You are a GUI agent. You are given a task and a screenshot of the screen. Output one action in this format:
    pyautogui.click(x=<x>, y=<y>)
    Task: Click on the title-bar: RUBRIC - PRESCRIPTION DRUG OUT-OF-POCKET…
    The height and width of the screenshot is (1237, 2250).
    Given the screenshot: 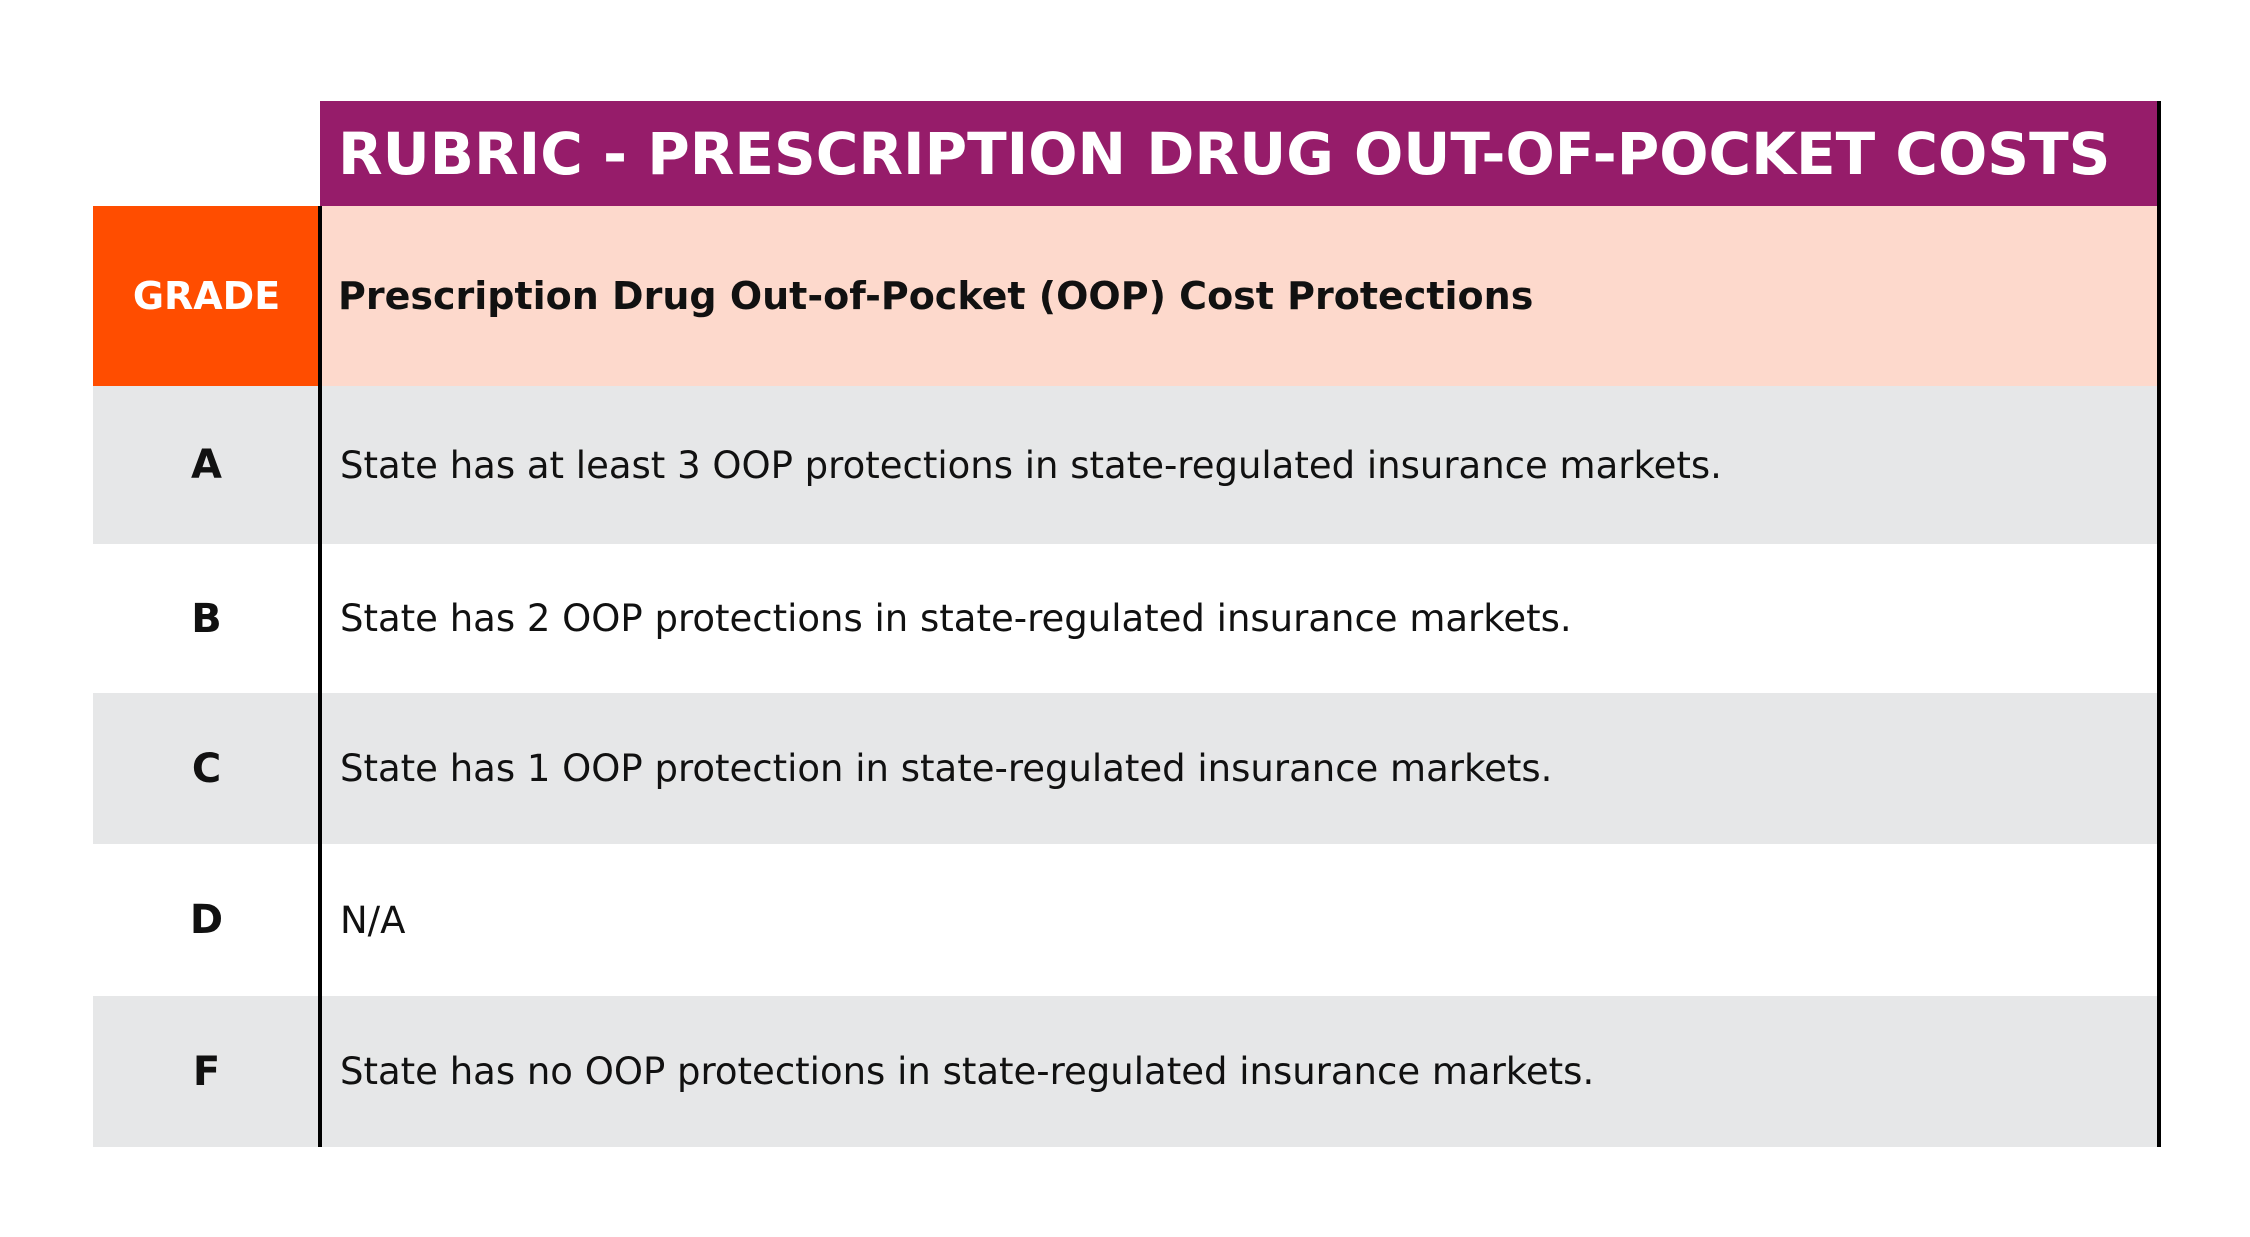 What is the action you would take?
    pyautogui.click(x=1240, y=153)
    